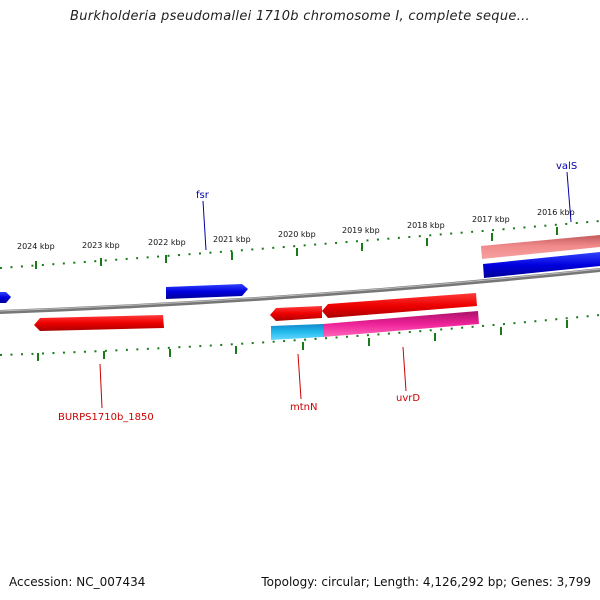 This screenshot has height=600, width=600. Describe the element at coordinates (401, 324) in the screenshot. I see `repeat-feature-uvrd` at that location.